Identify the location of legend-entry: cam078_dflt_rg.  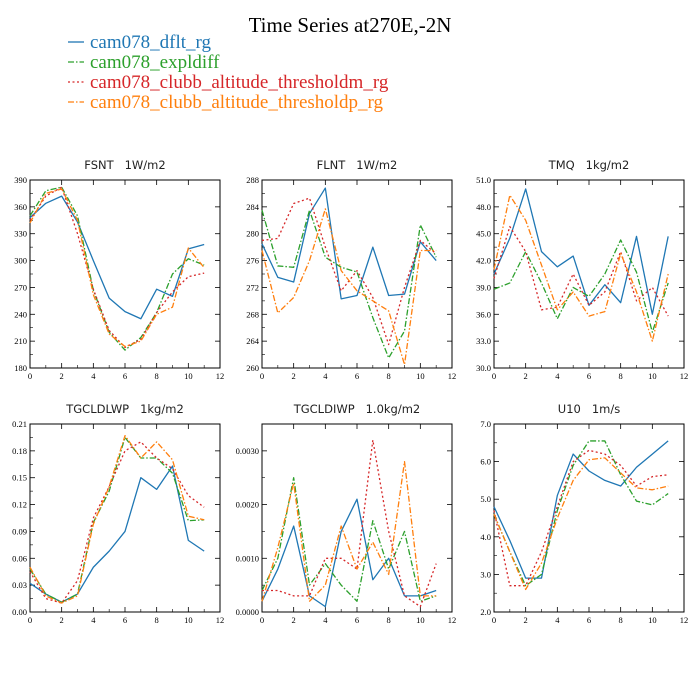
(140, 42).